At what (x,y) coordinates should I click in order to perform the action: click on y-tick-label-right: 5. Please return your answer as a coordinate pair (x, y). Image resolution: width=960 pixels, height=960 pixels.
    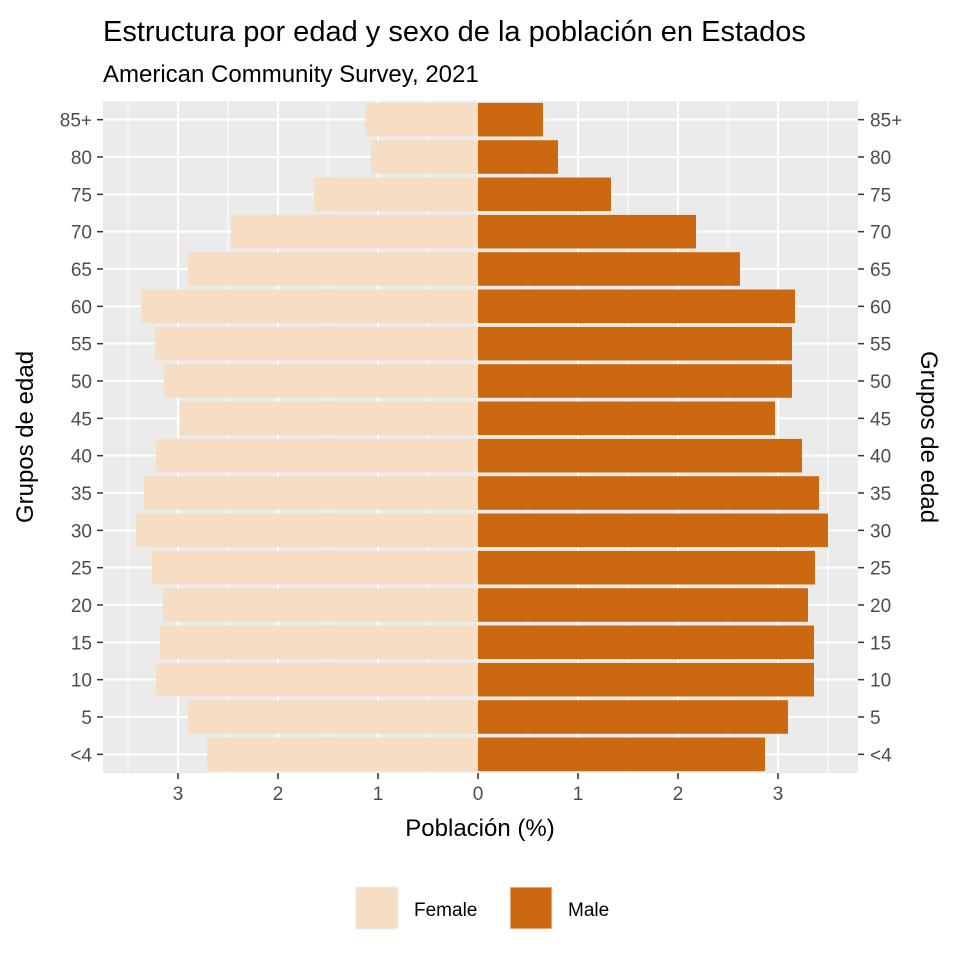
    Looking at the image, I should click on (875, 718).